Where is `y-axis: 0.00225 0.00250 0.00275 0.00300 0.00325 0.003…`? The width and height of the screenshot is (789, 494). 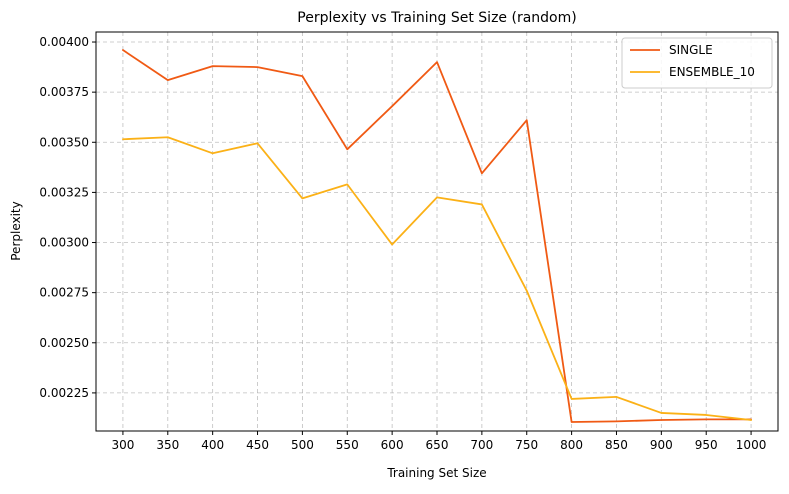 y-axis: 0.00225 0.00250 0.00275 0.00300 0.00325 0.003… is located at coordinates (67, 217).